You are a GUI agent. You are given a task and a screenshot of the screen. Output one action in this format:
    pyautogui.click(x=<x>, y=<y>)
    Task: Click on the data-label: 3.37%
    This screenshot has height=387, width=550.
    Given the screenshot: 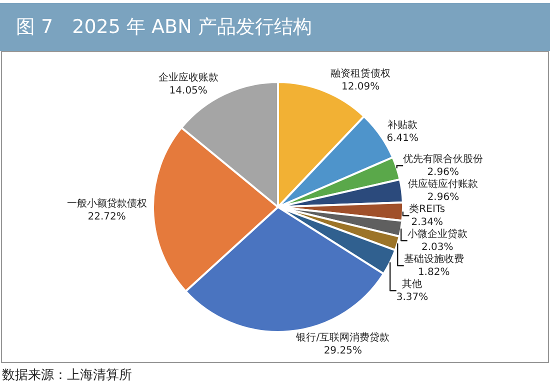 What is the action you would take?
    pyautogui.click(x=412, y=298)
    